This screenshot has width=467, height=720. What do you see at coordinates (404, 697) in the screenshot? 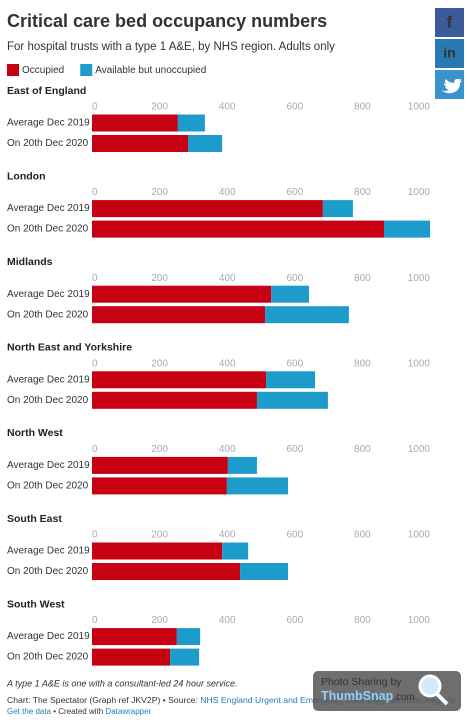
I see `watermark-domain: .com` at bounding box center [404, 697].